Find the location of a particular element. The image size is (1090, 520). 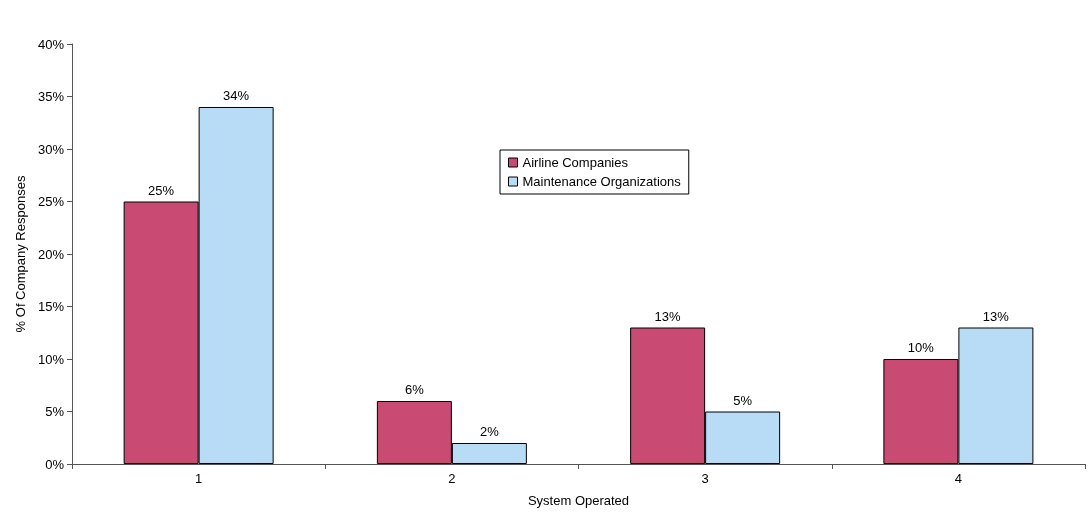

data-label: 2% is located at coordinates (489, 431).